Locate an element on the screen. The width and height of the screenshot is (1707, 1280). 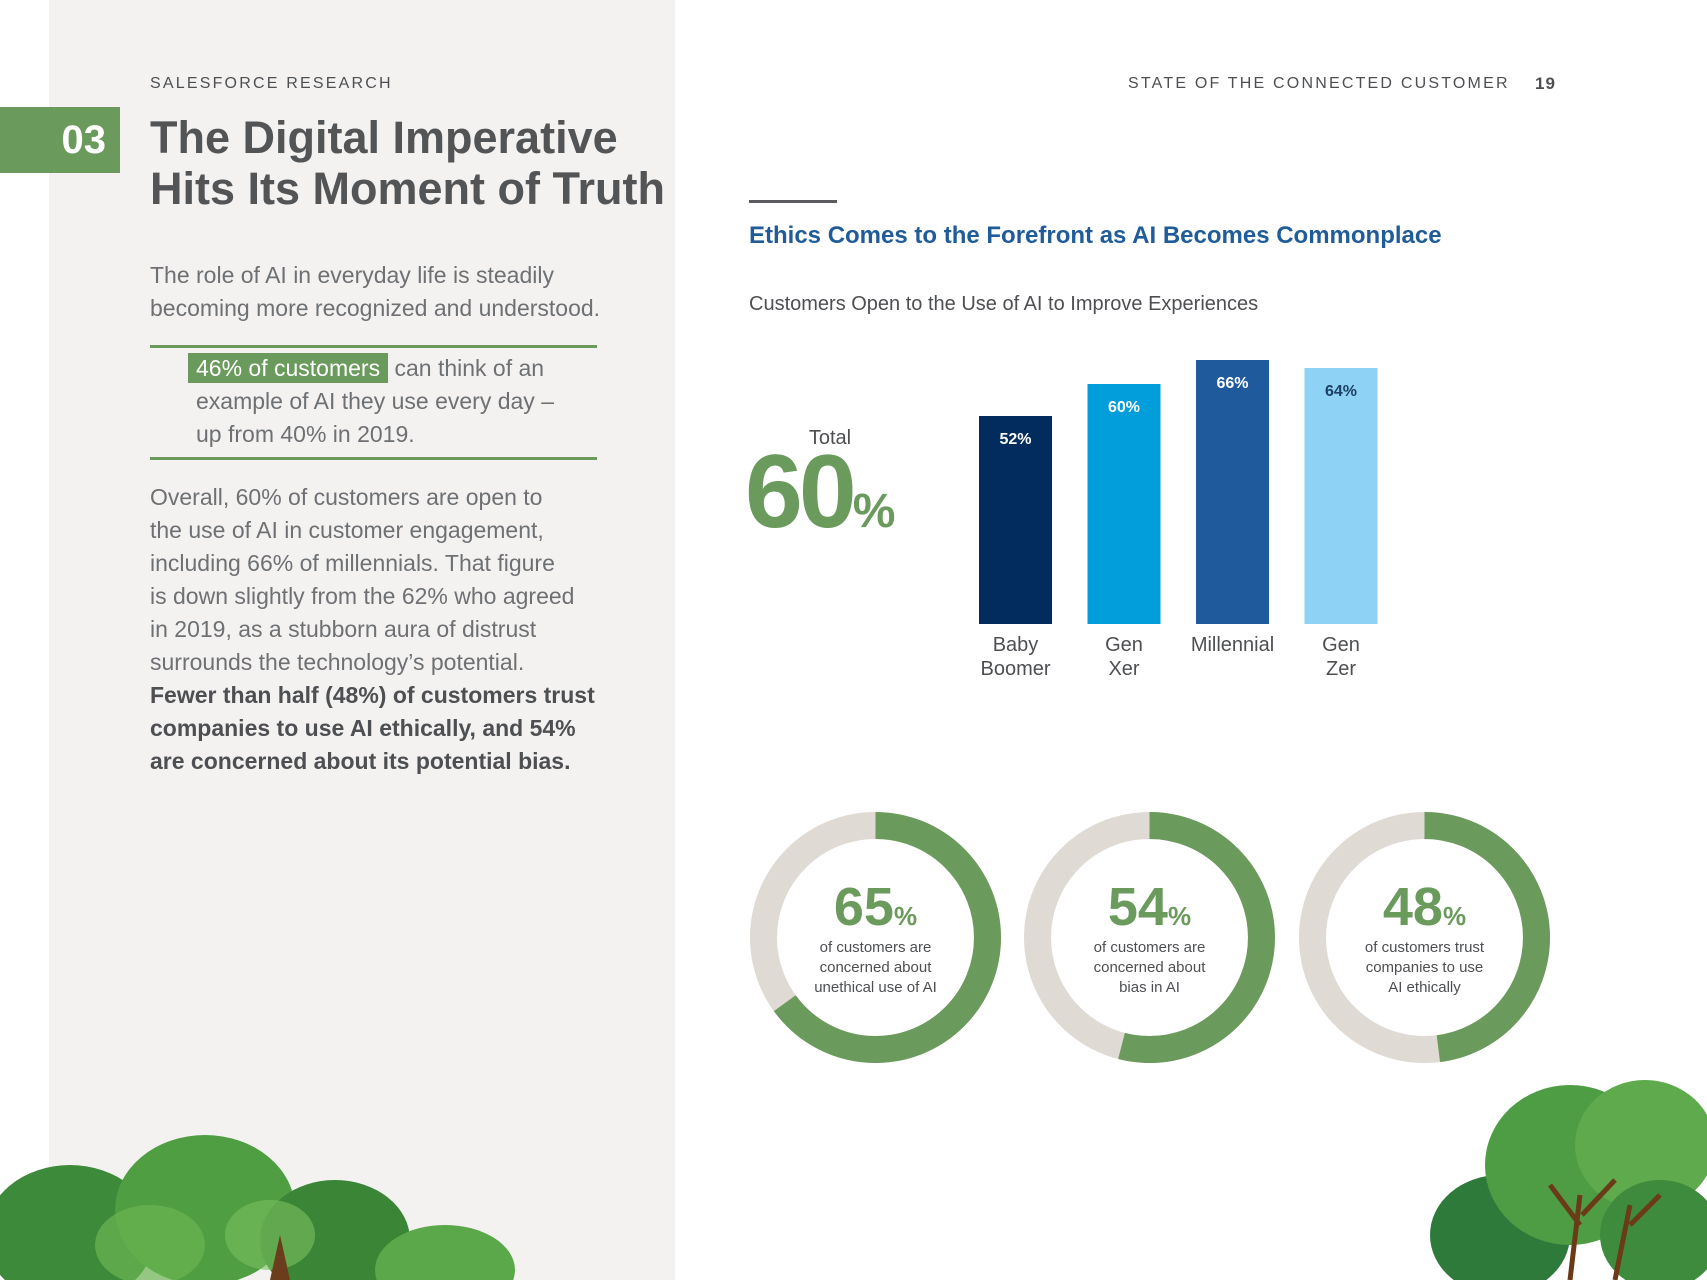
donut-number: 54% is located at coordinates (1149, 907).